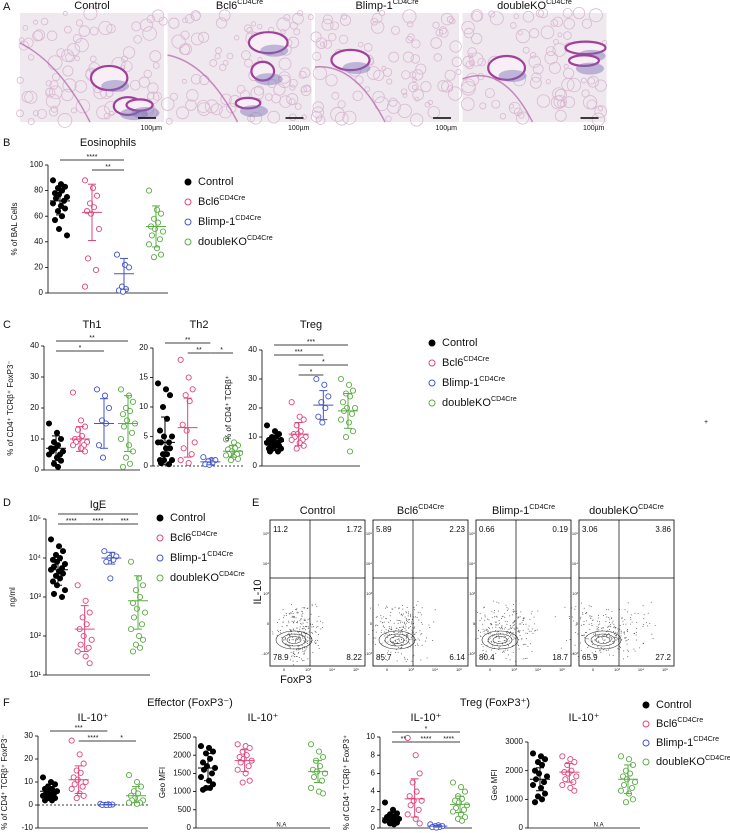  What do you see at coordinates (182, 736) in the screenshot?
I see `y-tick-label: 2500` at bounding box center [182, 736].